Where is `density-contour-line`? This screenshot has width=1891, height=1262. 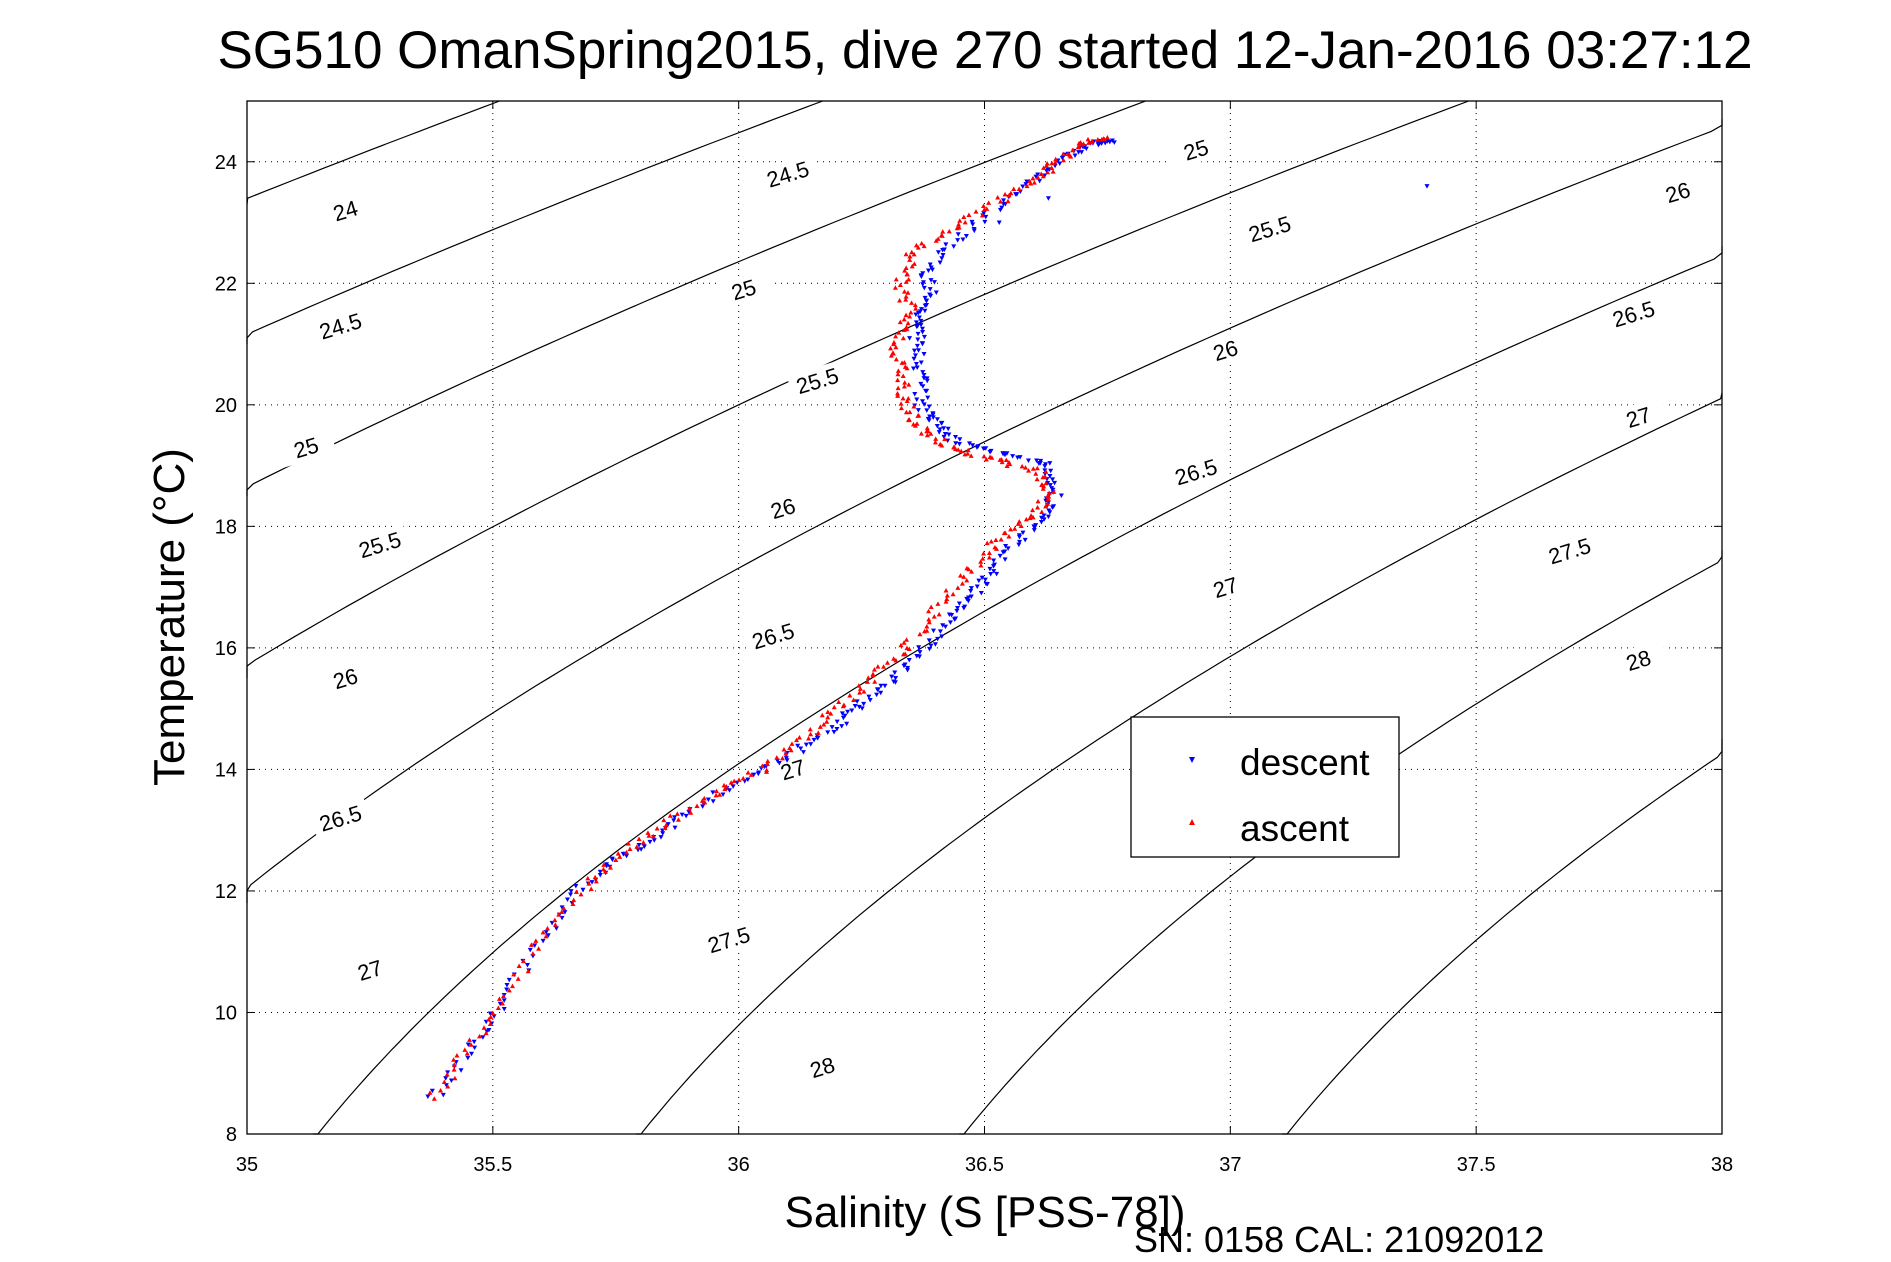 density-contour-line is located at coordinates (696, 298).